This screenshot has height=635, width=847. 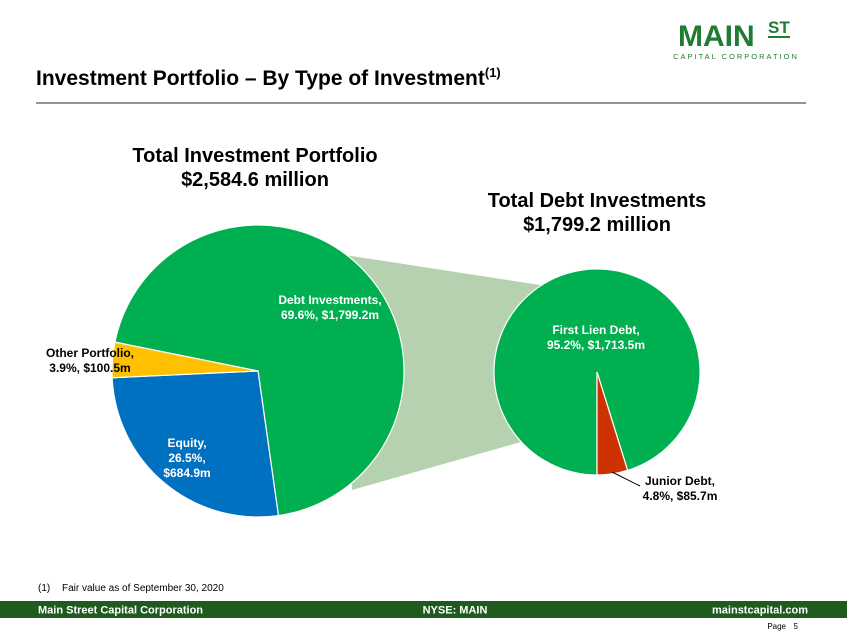 I want to click on connector, so click(x=442, y=372).